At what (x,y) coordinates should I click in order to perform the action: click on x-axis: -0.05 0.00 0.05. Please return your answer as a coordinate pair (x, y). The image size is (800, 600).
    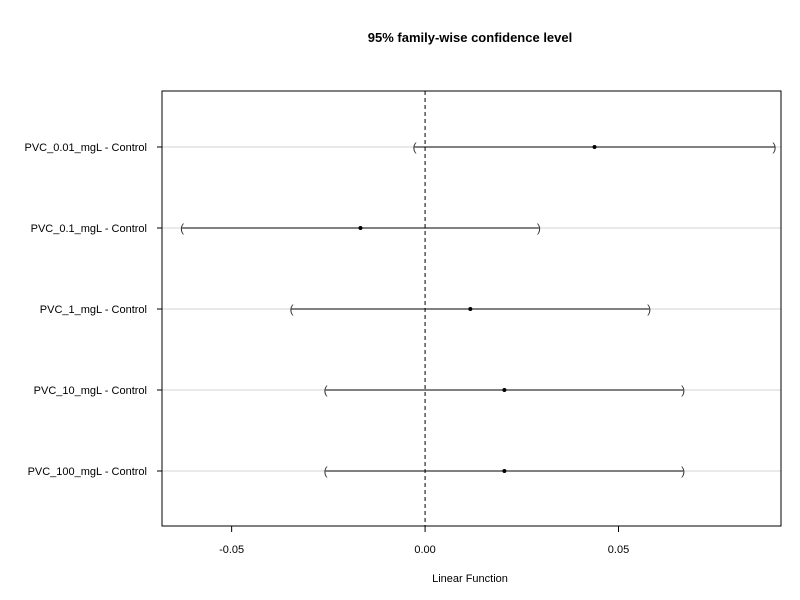
    Looking at the image, I should click on (424, 541).